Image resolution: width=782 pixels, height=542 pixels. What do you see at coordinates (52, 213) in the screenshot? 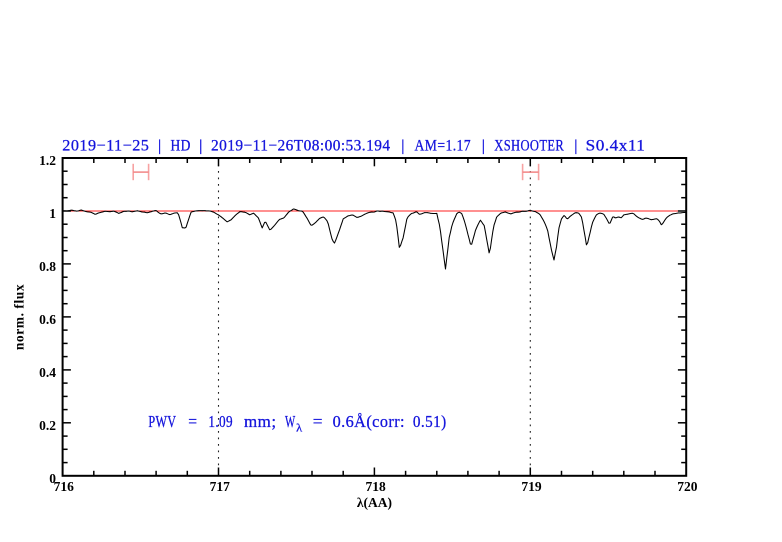
I see `svg-text: 1` at bounding box center [52, 213].